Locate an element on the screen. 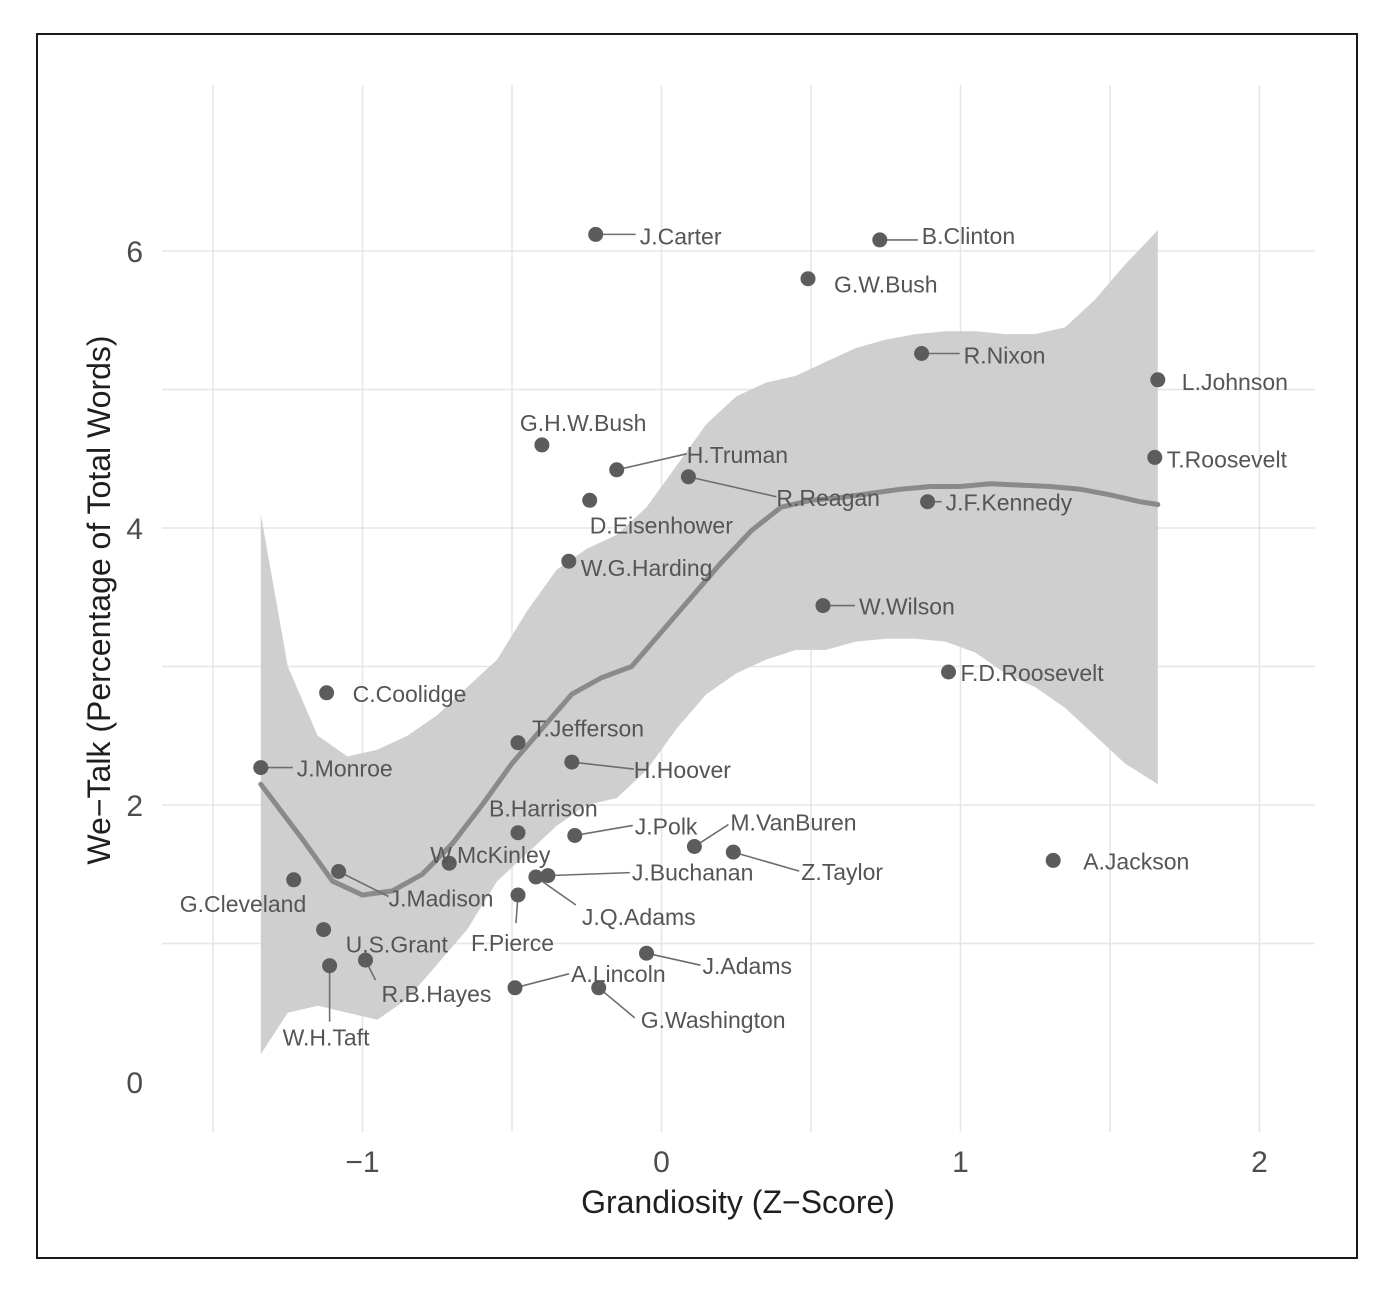 This screenshot has width=1400, height=1300. point-label: J.Buchanan is located at coordinates (692, 873).